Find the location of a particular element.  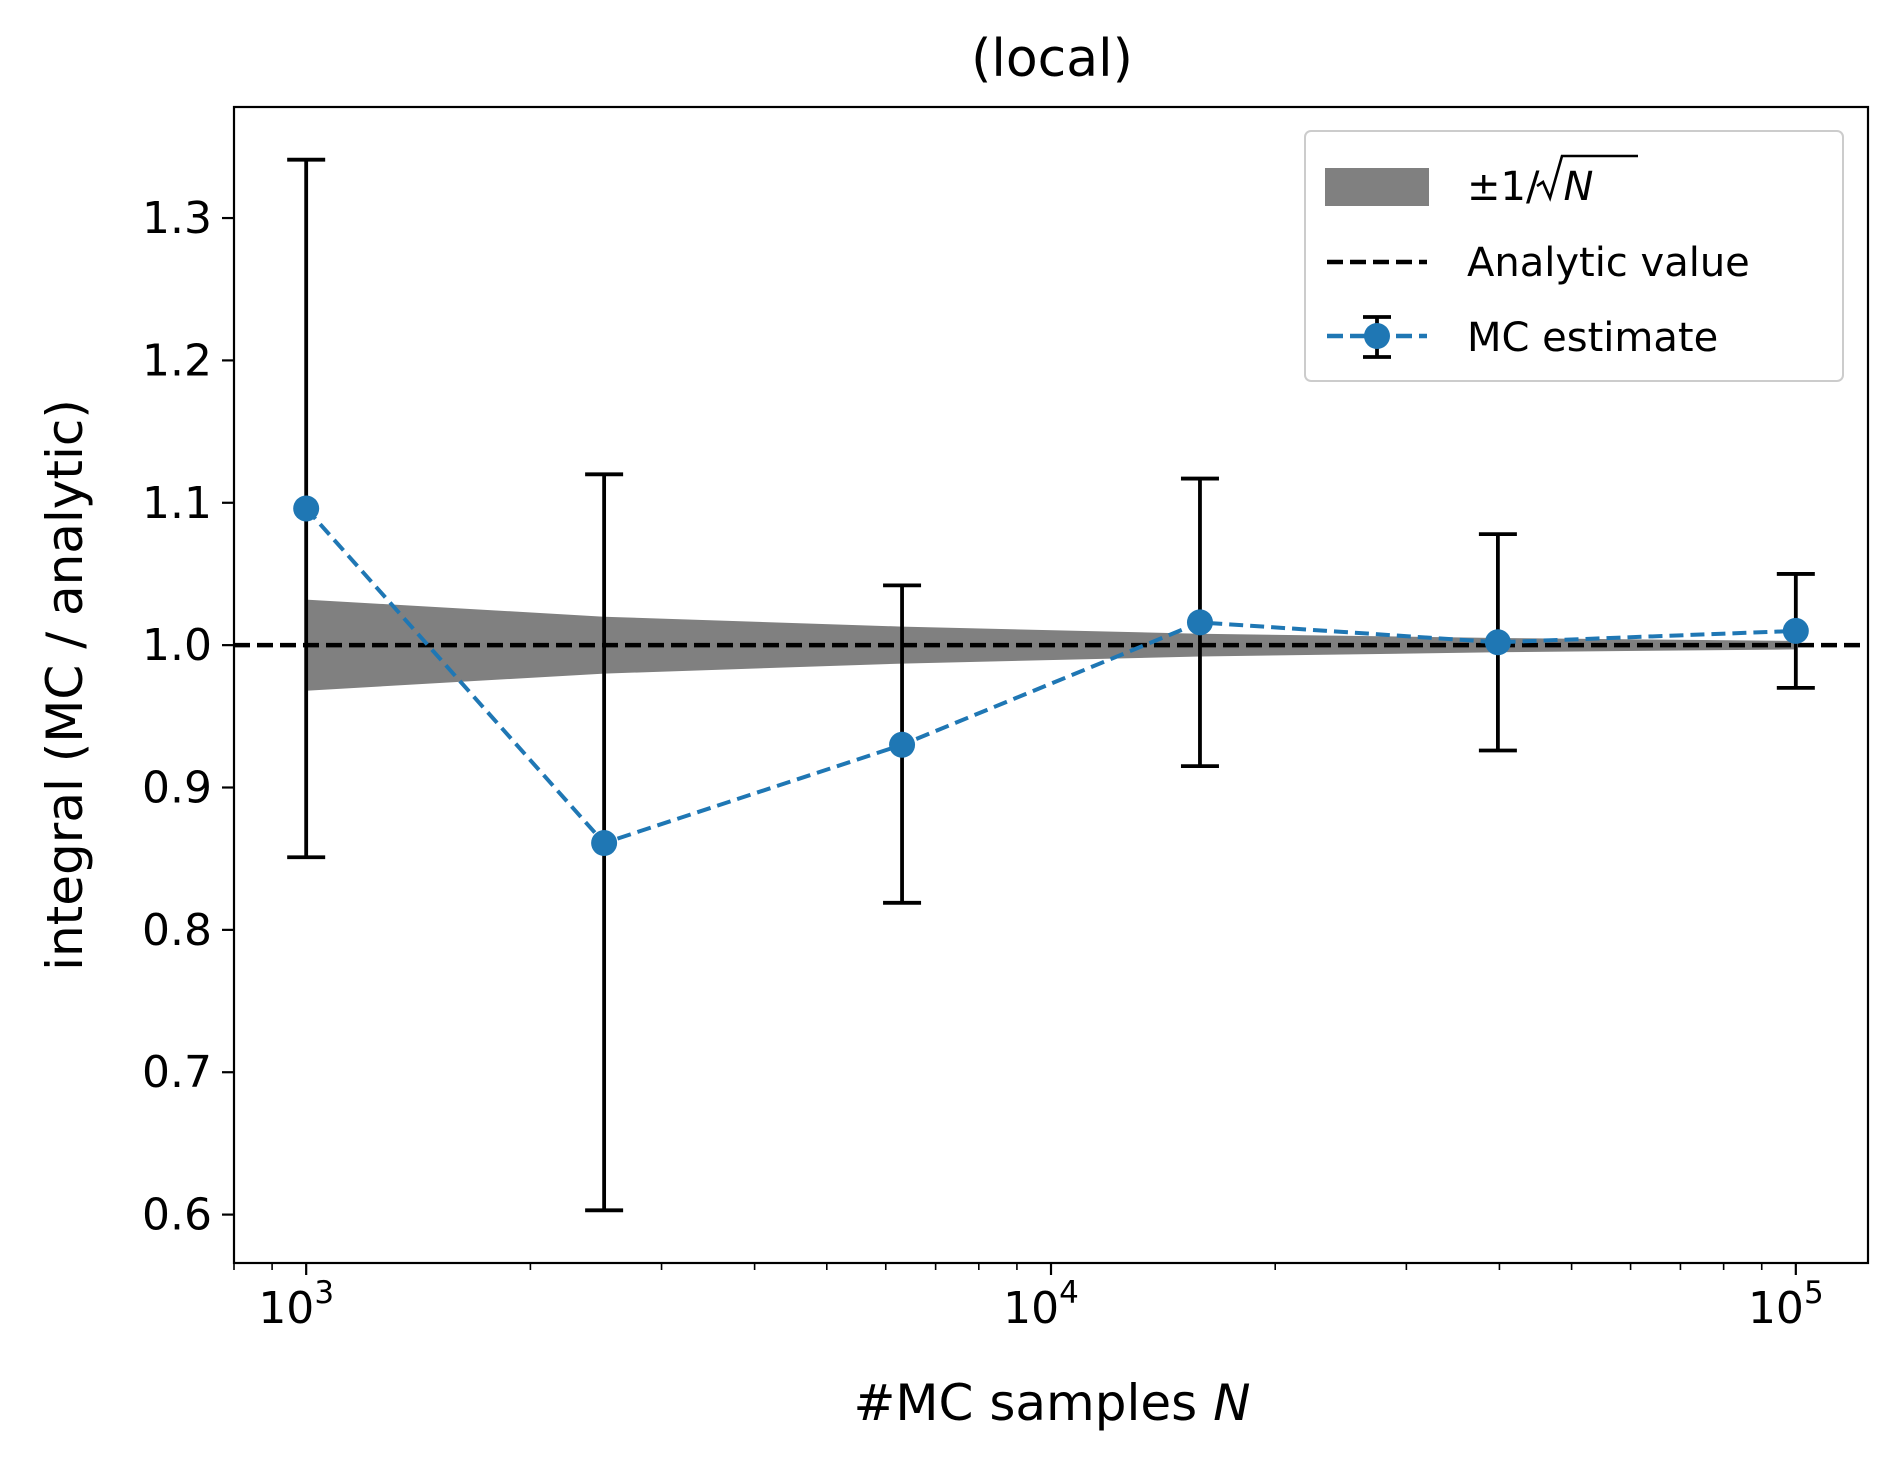

y-tick-label: 1.0 is located at coordinates (177, 645).